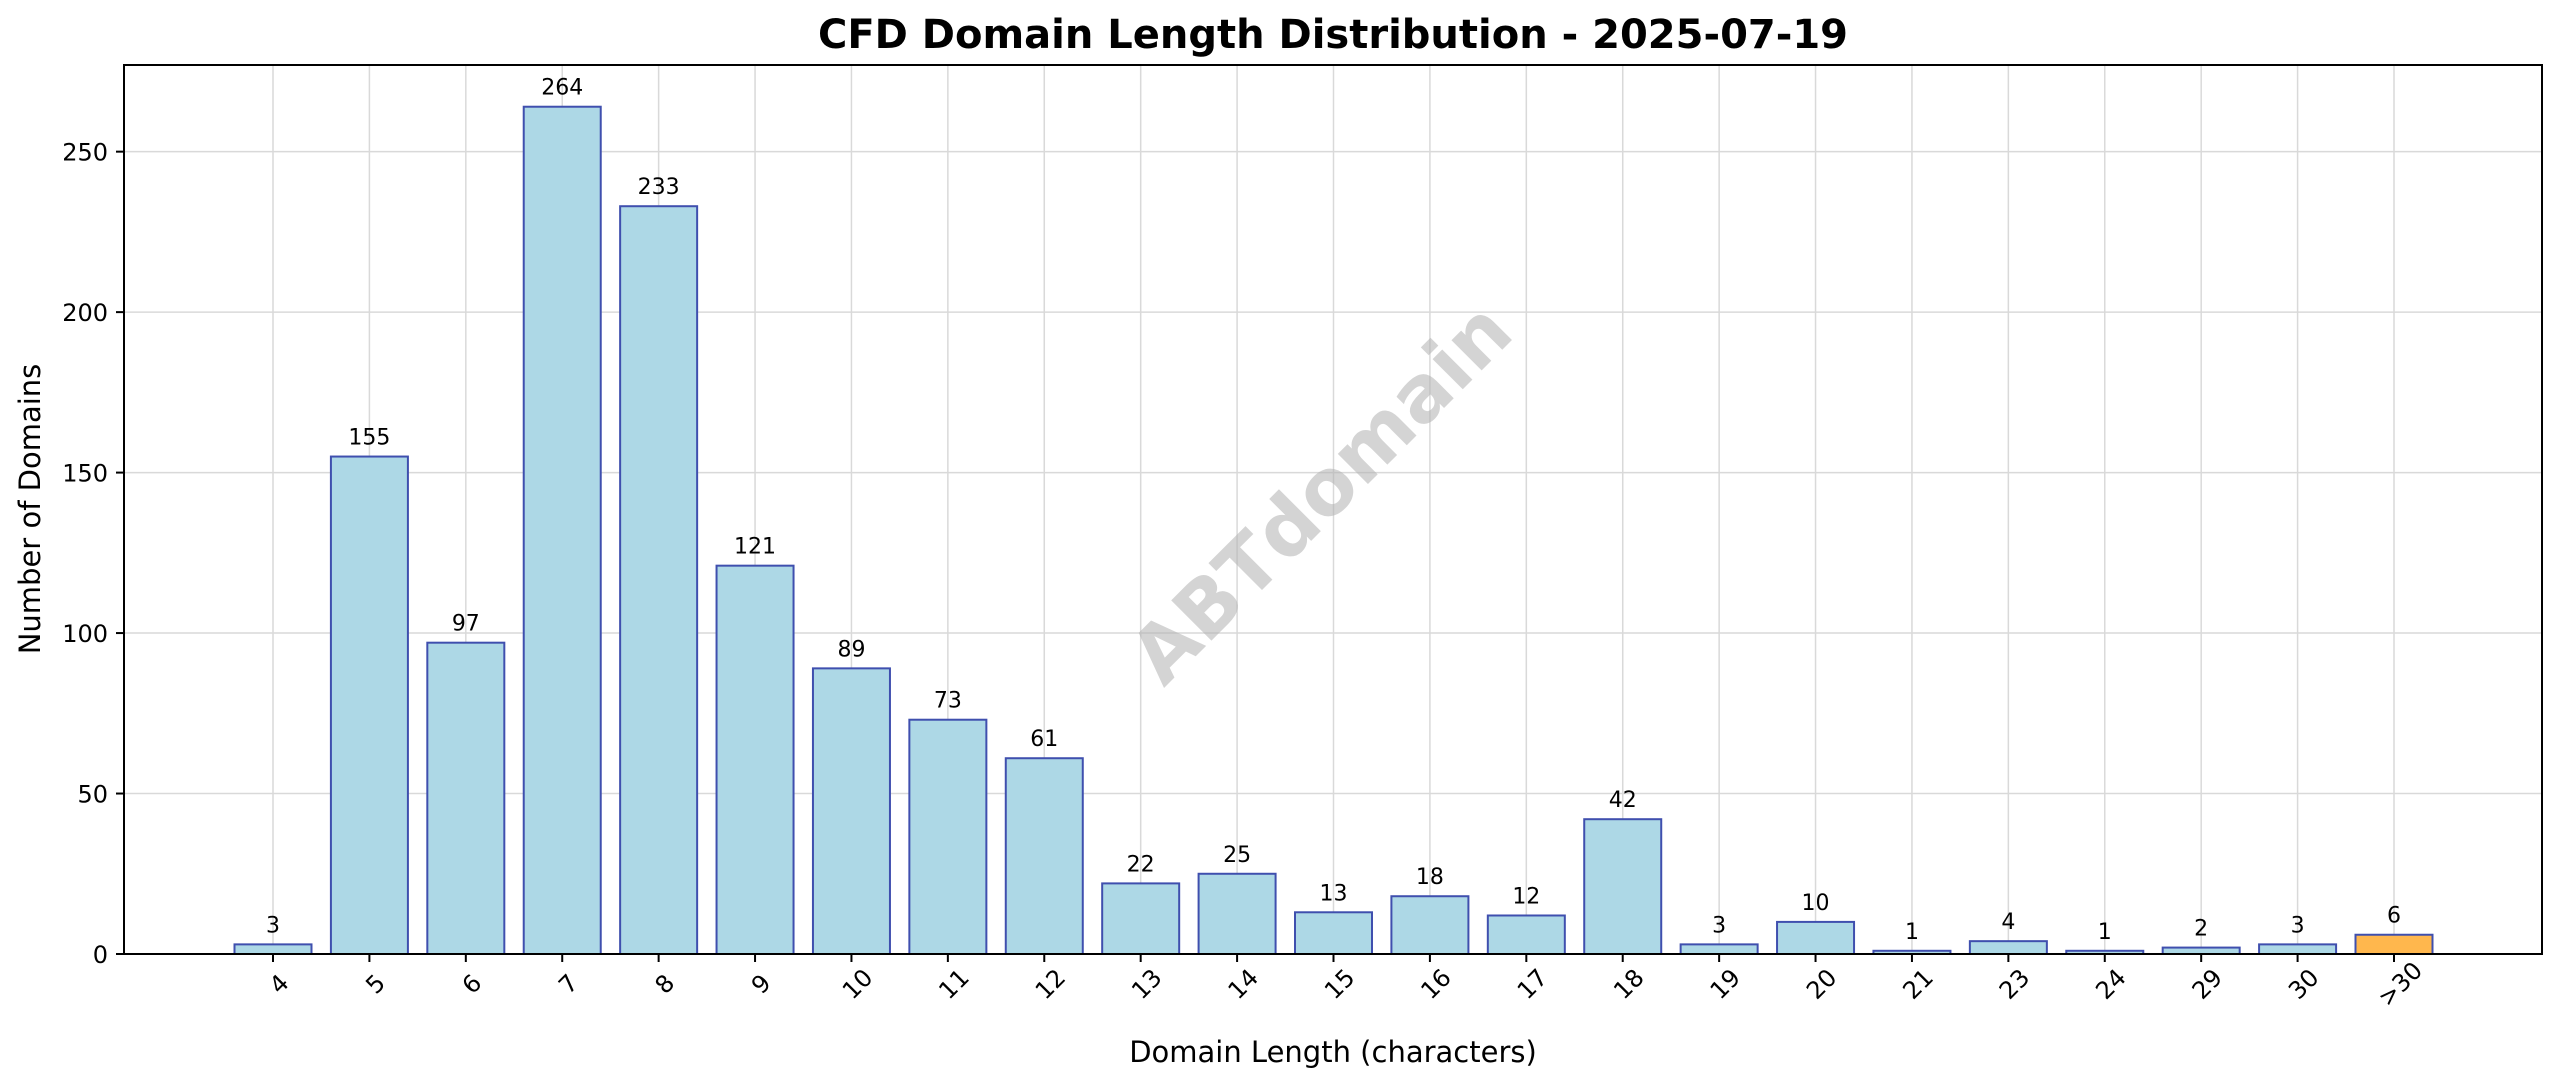 The height and width of the screenshot is (1087, 2560). I want to click on x-tick-label: 23, so click(2014, 984).